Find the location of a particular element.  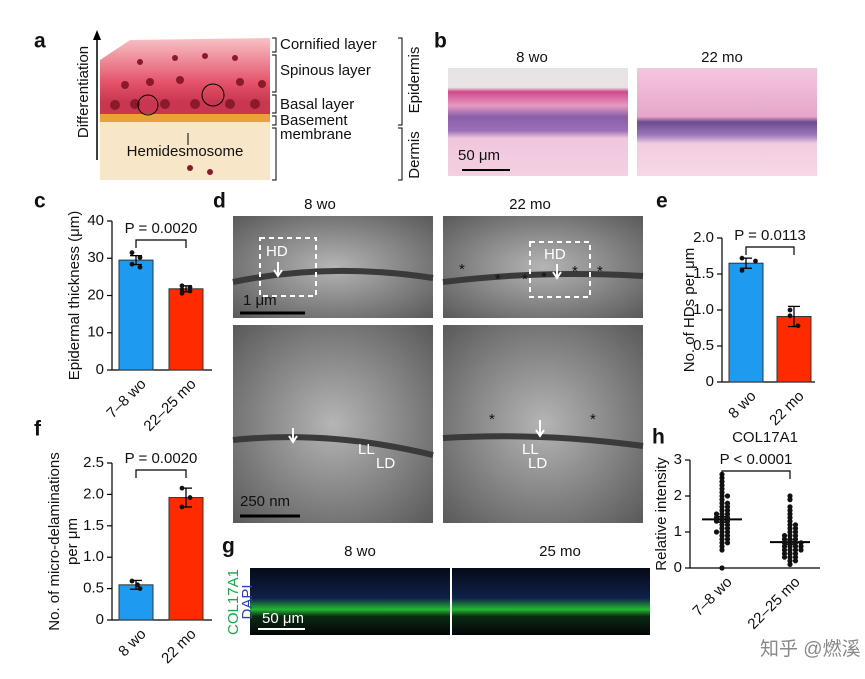

scale-label: 250 nm is located at coordinates (265, 501).